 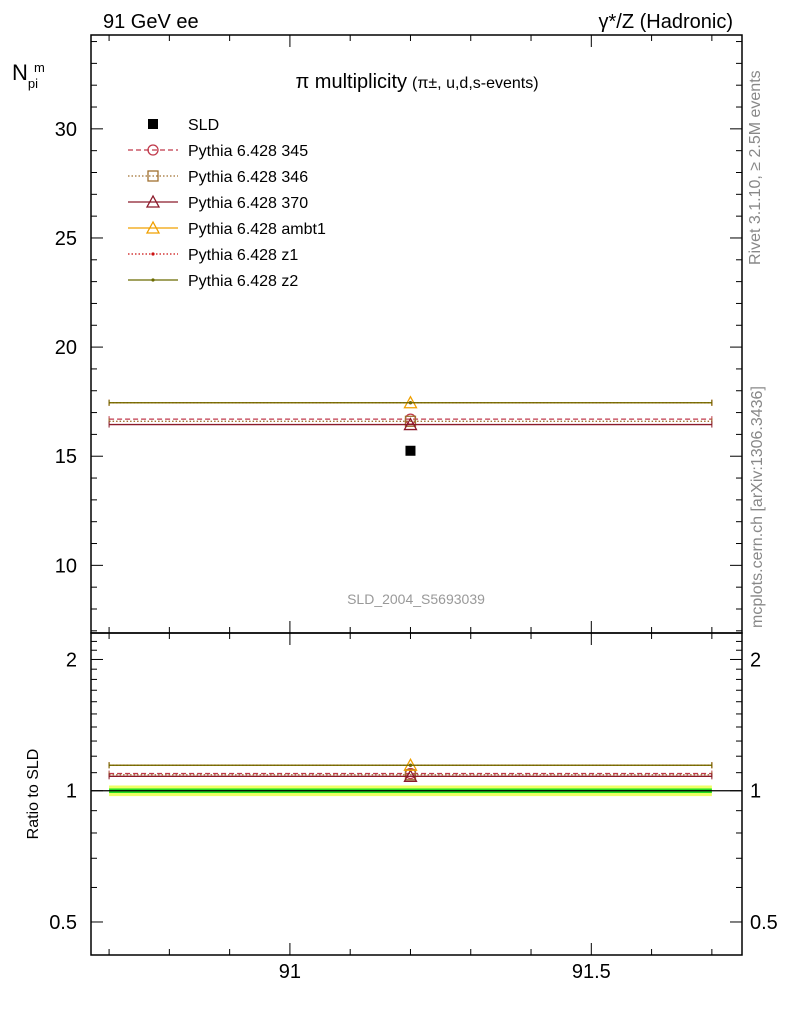 I want to click on ratio-ylabel: Ratio to SLD, so click(x=33, y=794).